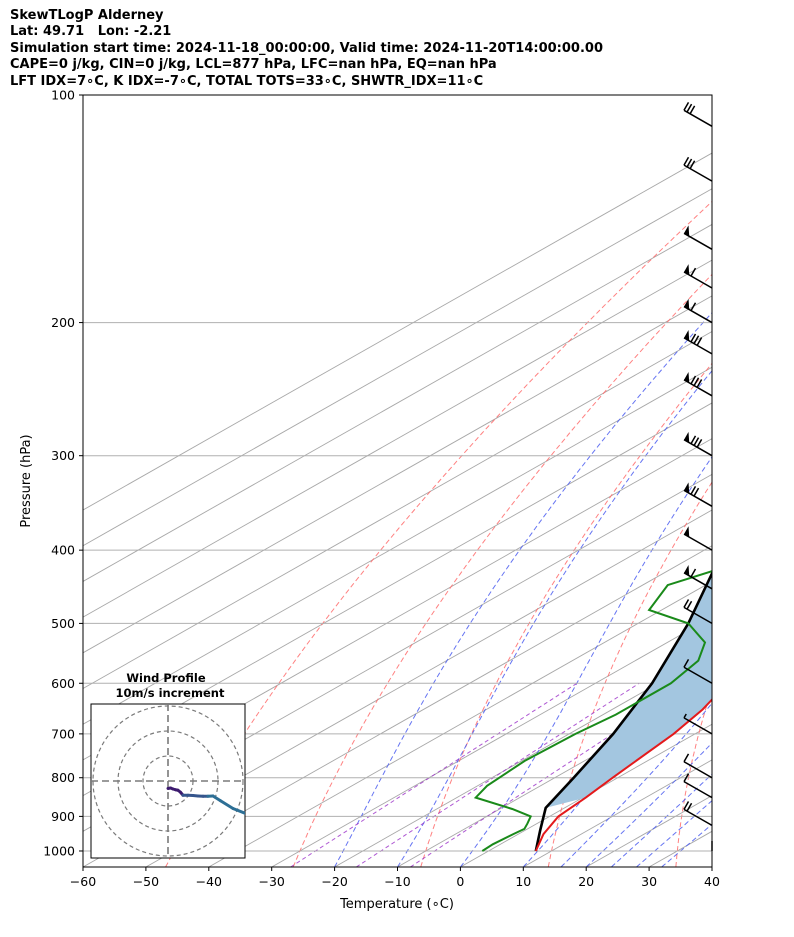 This screenshot has height=937, width=794. I want to click on x-axis-label: Temperature (∘C), so click(396, 904).